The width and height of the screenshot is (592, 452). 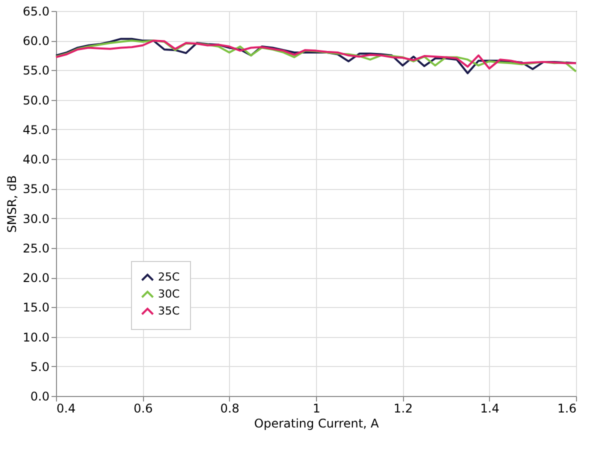 I want to click on x-tick-label: 0.6, so click(x=143, y=409).